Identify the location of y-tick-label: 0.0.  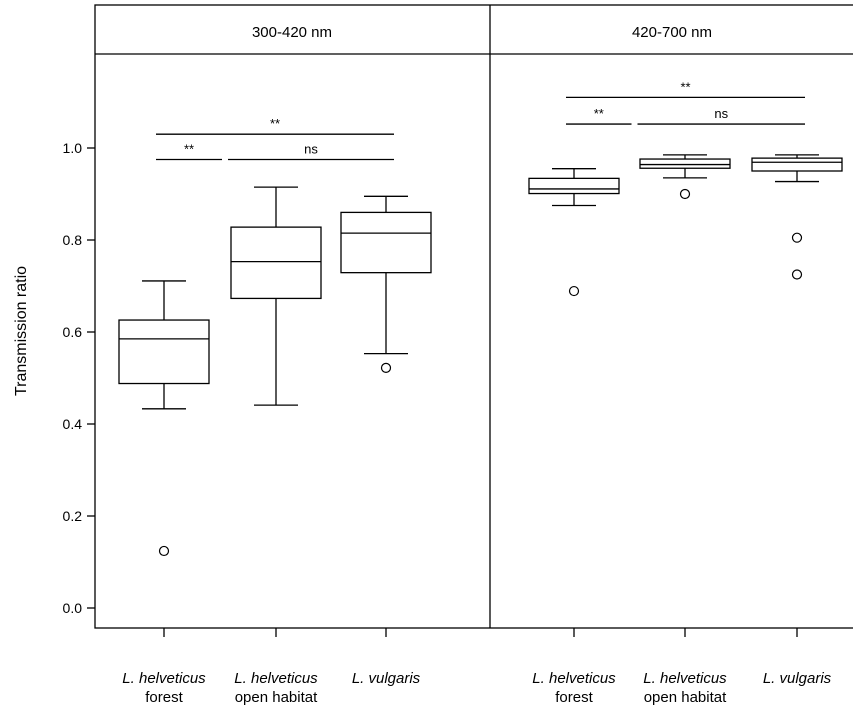
(73, 608).